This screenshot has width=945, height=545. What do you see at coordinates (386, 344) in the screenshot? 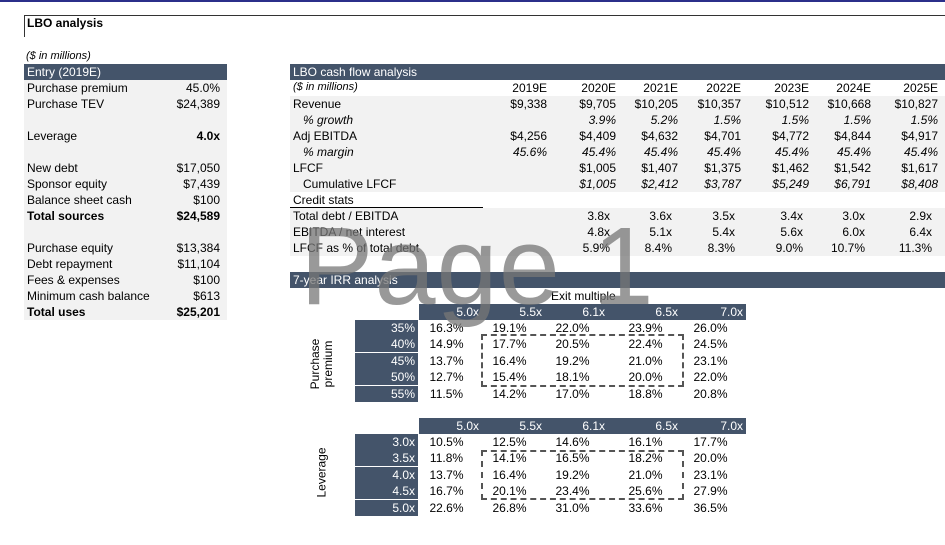
I see `irr-row-label: 40%` at bounding box center [386, 344].